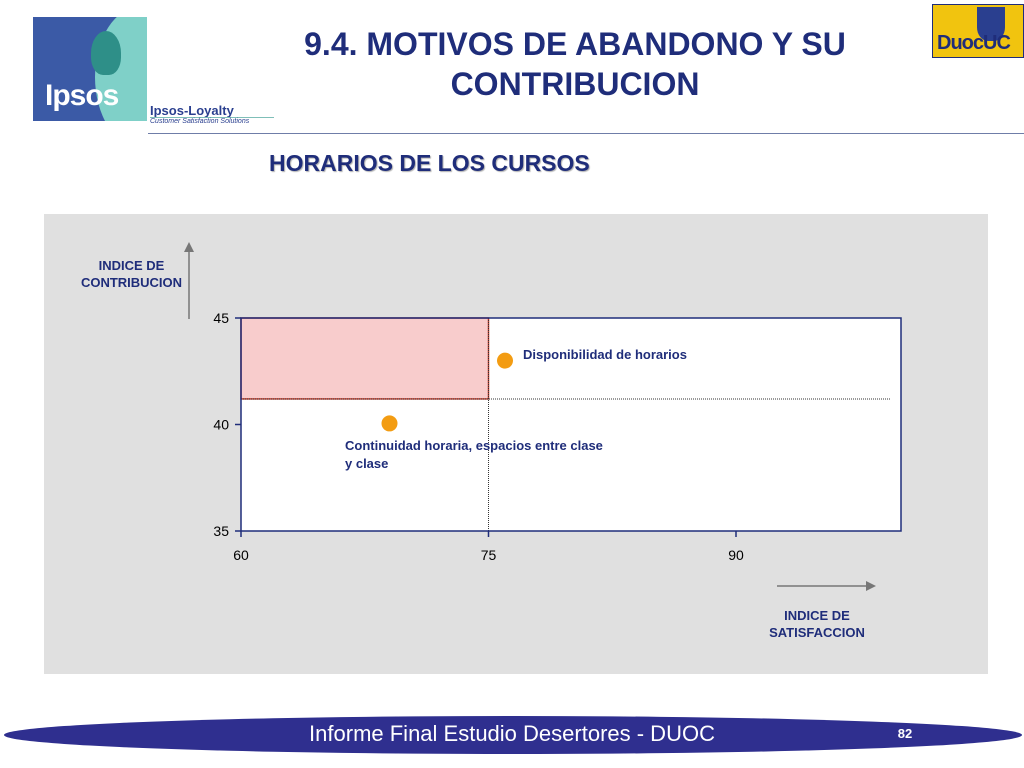  What do you see at coordinates (131, 274) in the screenshot?
I see `y-axis-title: INDICE DE CONTRIBUCION` at bounding box center [131, 274].